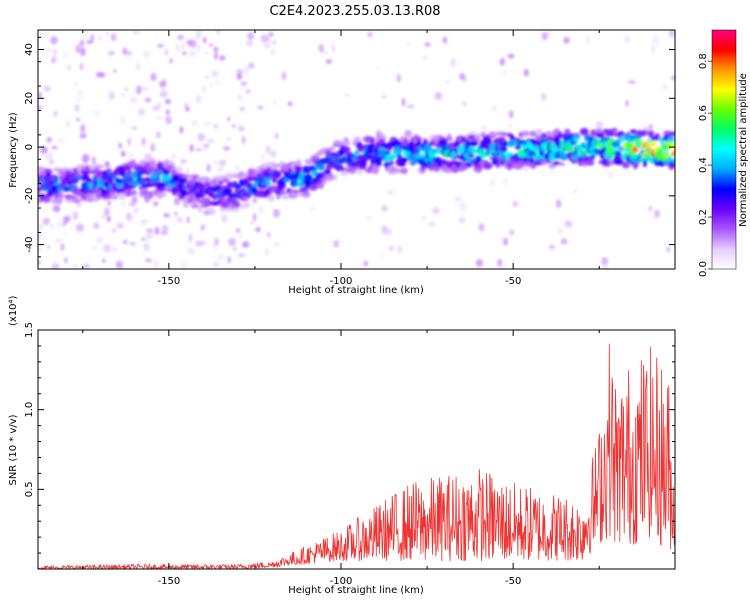  Describe the element at coordinates (29, 98) in the screenshot. I see `y-tick-label: 20` at that location.